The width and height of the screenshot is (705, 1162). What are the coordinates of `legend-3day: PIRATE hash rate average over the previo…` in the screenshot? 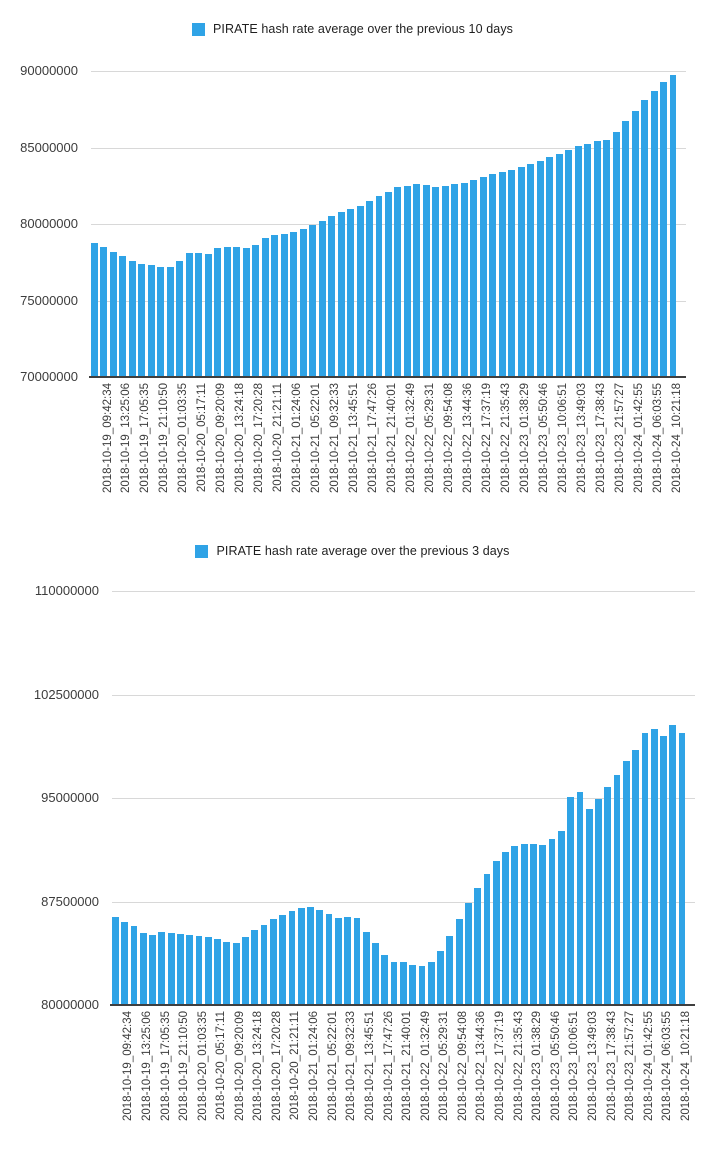 It's located at (352, 551).